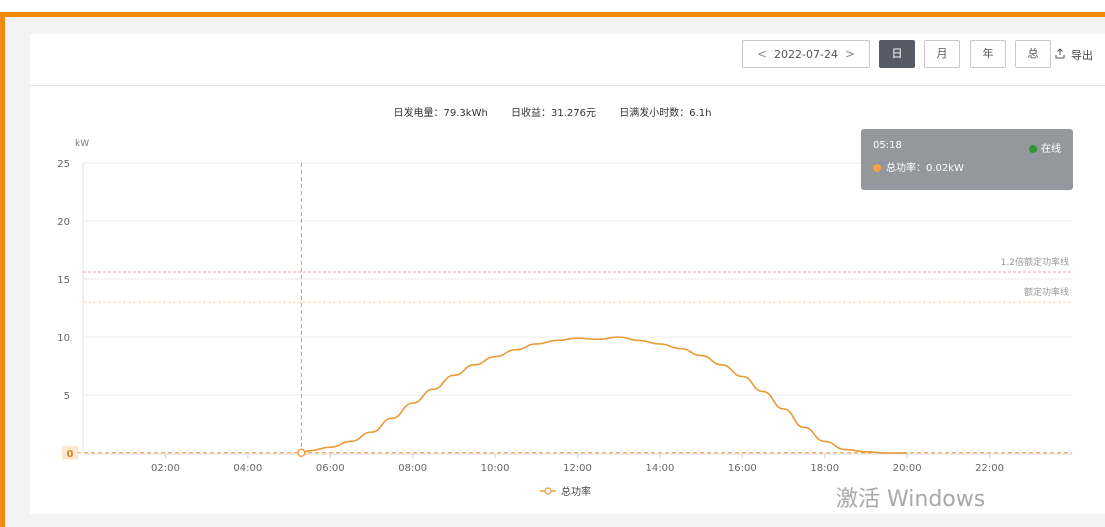  I want to click on tooltip-status: 在线, so click(1045, 147).